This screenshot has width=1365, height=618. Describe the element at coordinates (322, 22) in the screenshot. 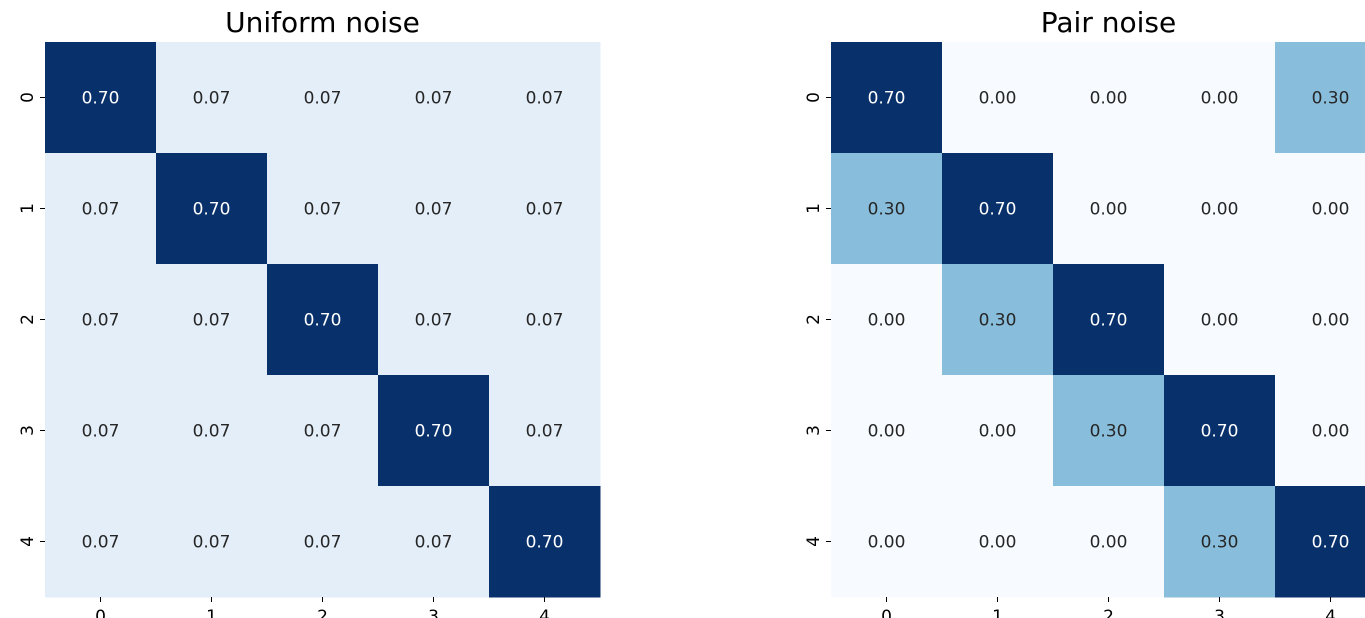

I see `chart-title: Uniform noise` at that location.